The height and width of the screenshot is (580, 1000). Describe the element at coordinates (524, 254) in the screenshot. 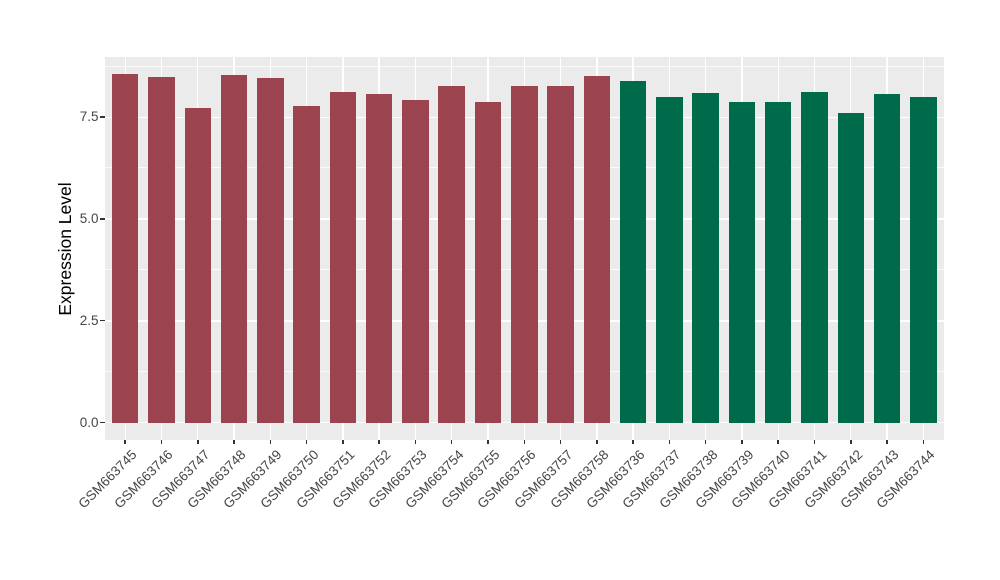

I see `bar-GSM663756` at that location.